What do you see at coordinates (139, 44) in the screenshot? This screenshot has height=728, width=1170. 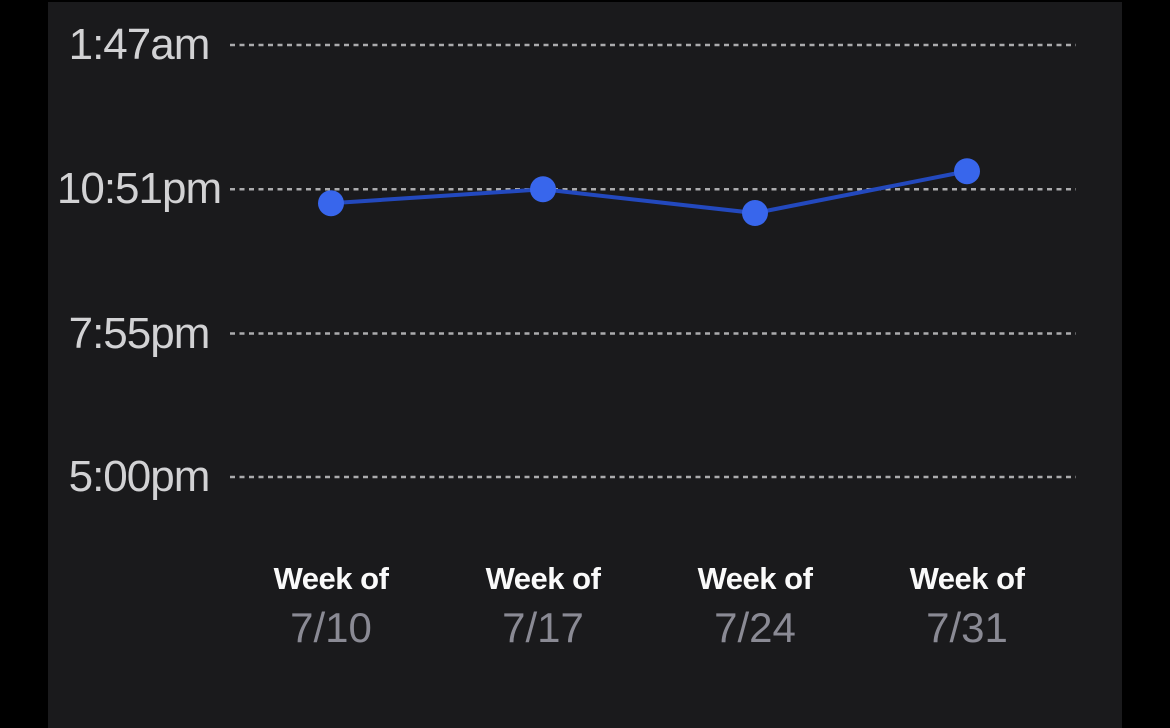 I see `y-axis-tick-label: 1:47am` at bounding box center [139, 44].